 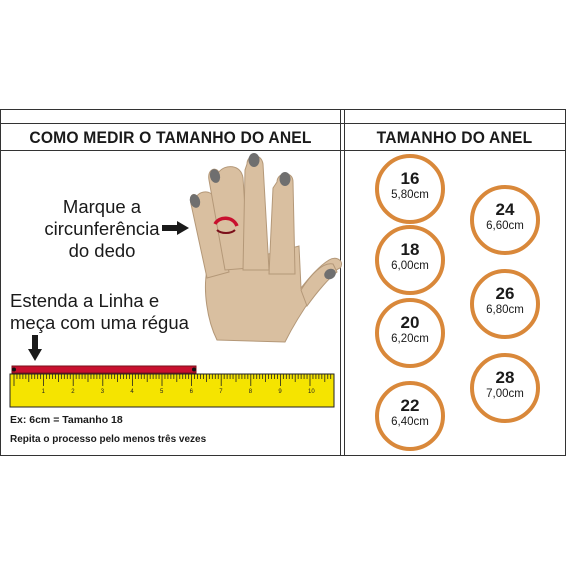 I want to click on size-circle-24: 24 6,60cm, so click(x=505, y=220).